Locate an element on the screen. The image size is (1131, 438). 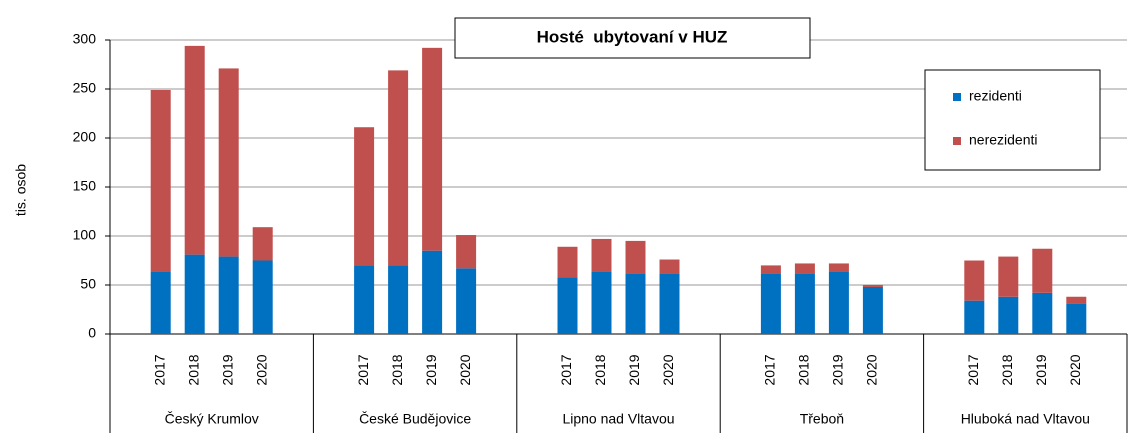
title-box is located at coordinates (632, 38).